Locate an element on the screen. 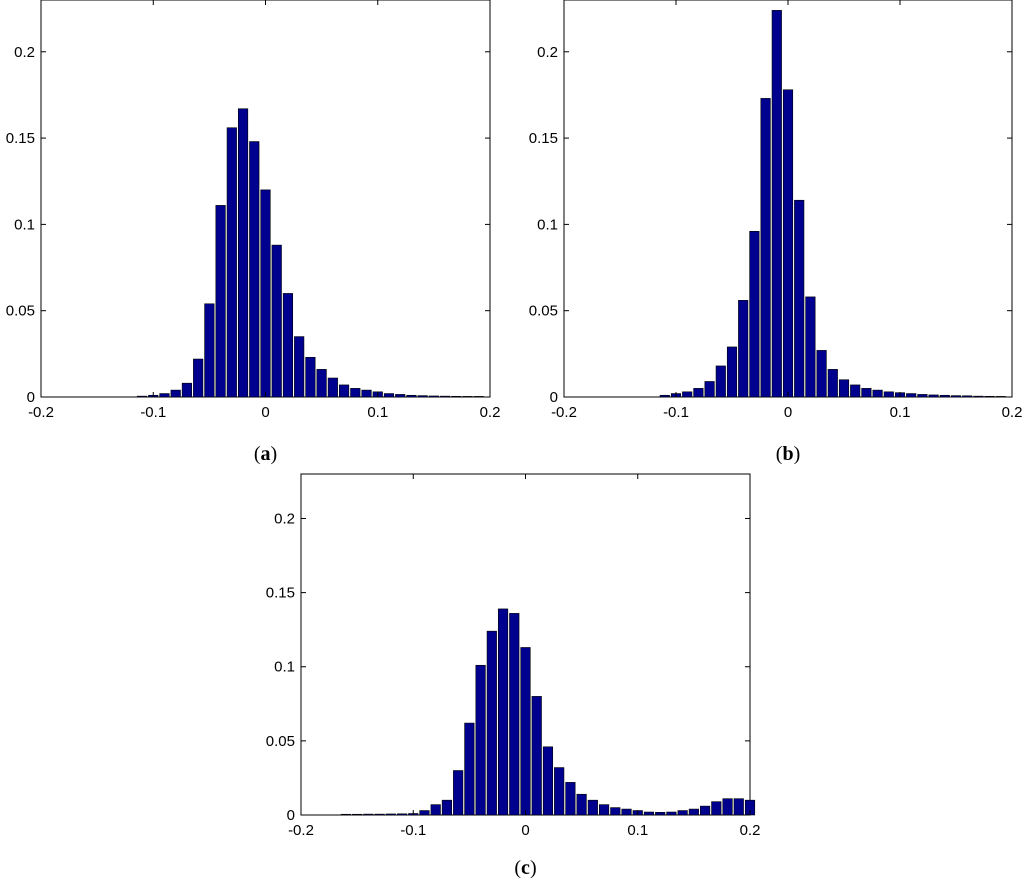 The height and width of the screenshot is (884, 1024). caption-close: ) is located at coordinates (533, 868).